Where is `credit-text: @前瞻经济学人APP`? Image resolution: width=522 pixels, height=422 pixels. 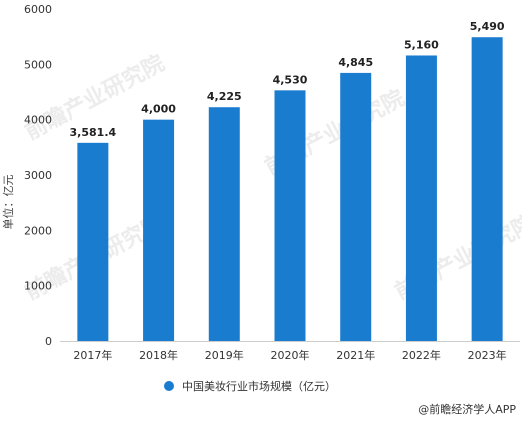 credit-text: @前瞻经济学人APP is located at coordinates (467, 409).